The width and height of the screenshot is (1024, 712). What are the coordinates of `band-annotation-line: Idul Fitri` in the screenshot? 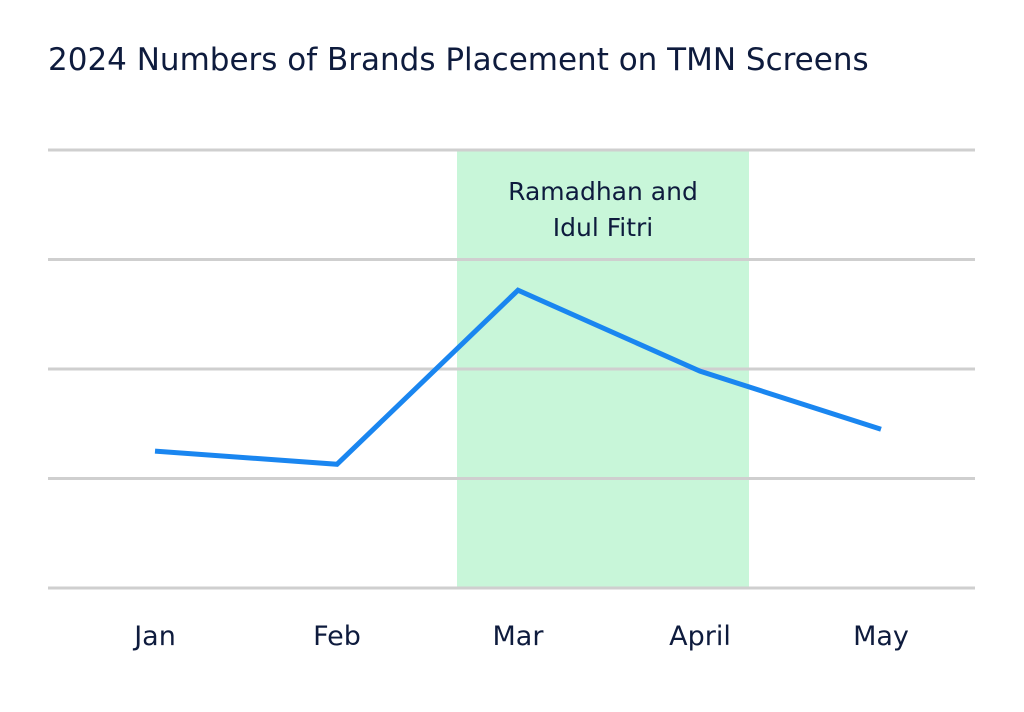 It's located at (603, 227).